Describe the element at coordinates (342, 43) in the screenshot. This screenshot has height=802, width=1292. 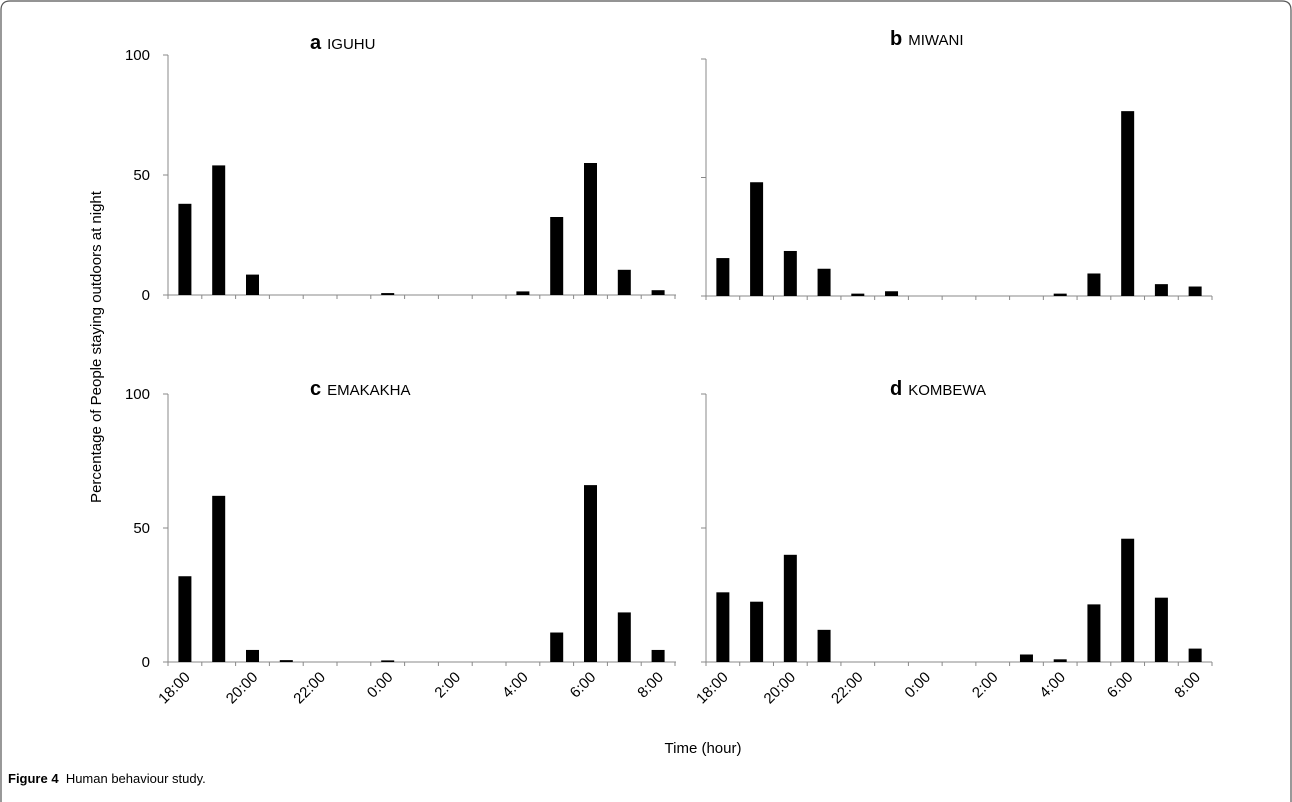
I see `panel-title: a IGUHU` at that location.